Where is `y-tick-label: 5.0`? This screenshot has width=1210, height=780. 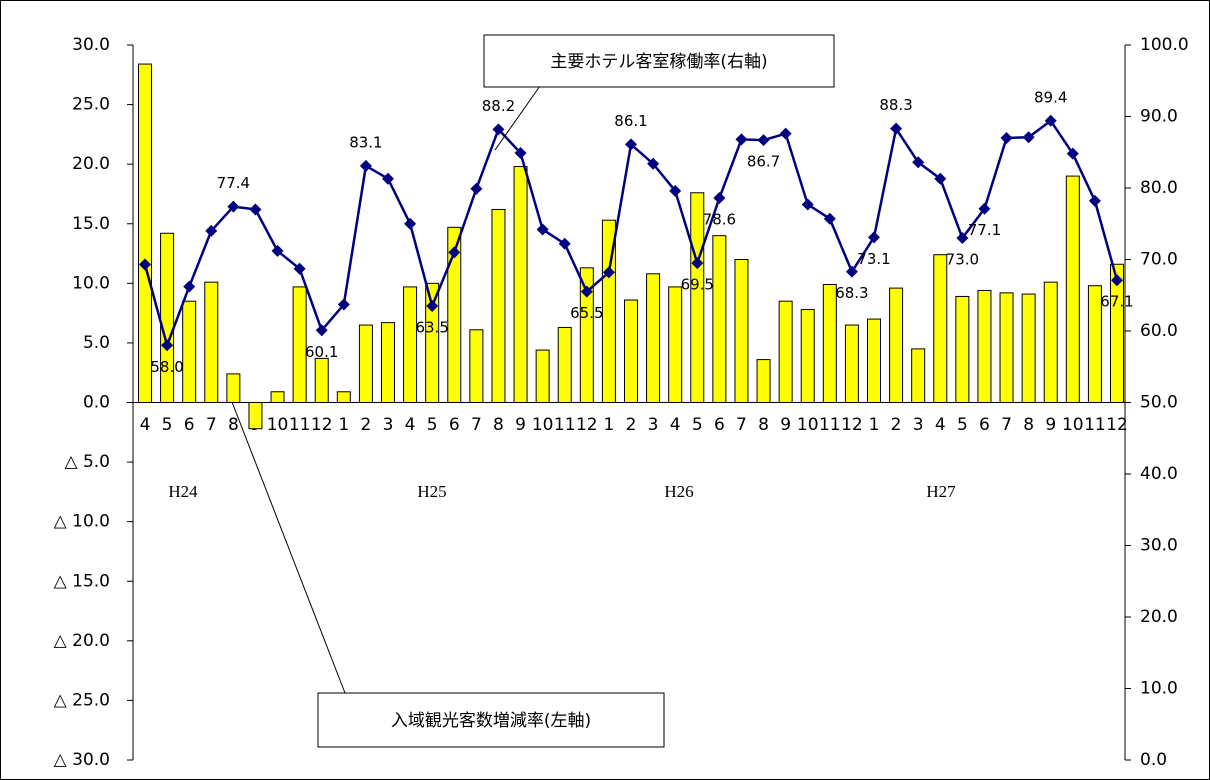 y-tick-label: 5.0 is located at coordinates (96, 343).